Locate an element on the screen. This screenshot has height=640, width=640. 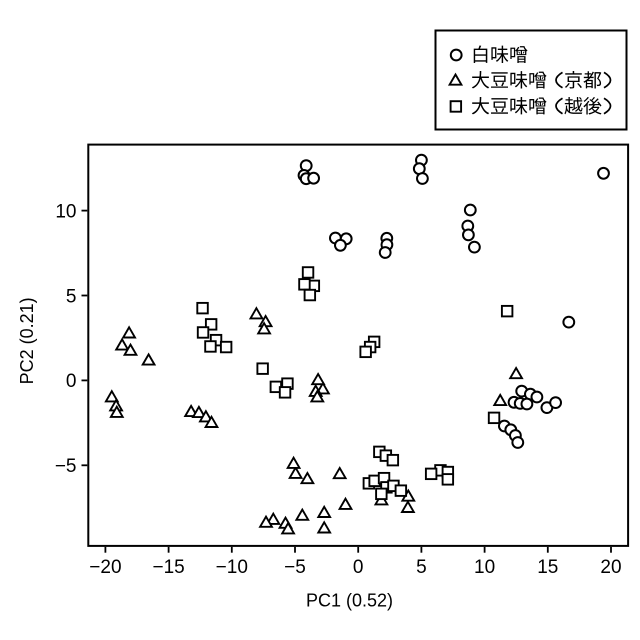
svg-text: PC2 (0.21) is located at coordinates (27, 340).